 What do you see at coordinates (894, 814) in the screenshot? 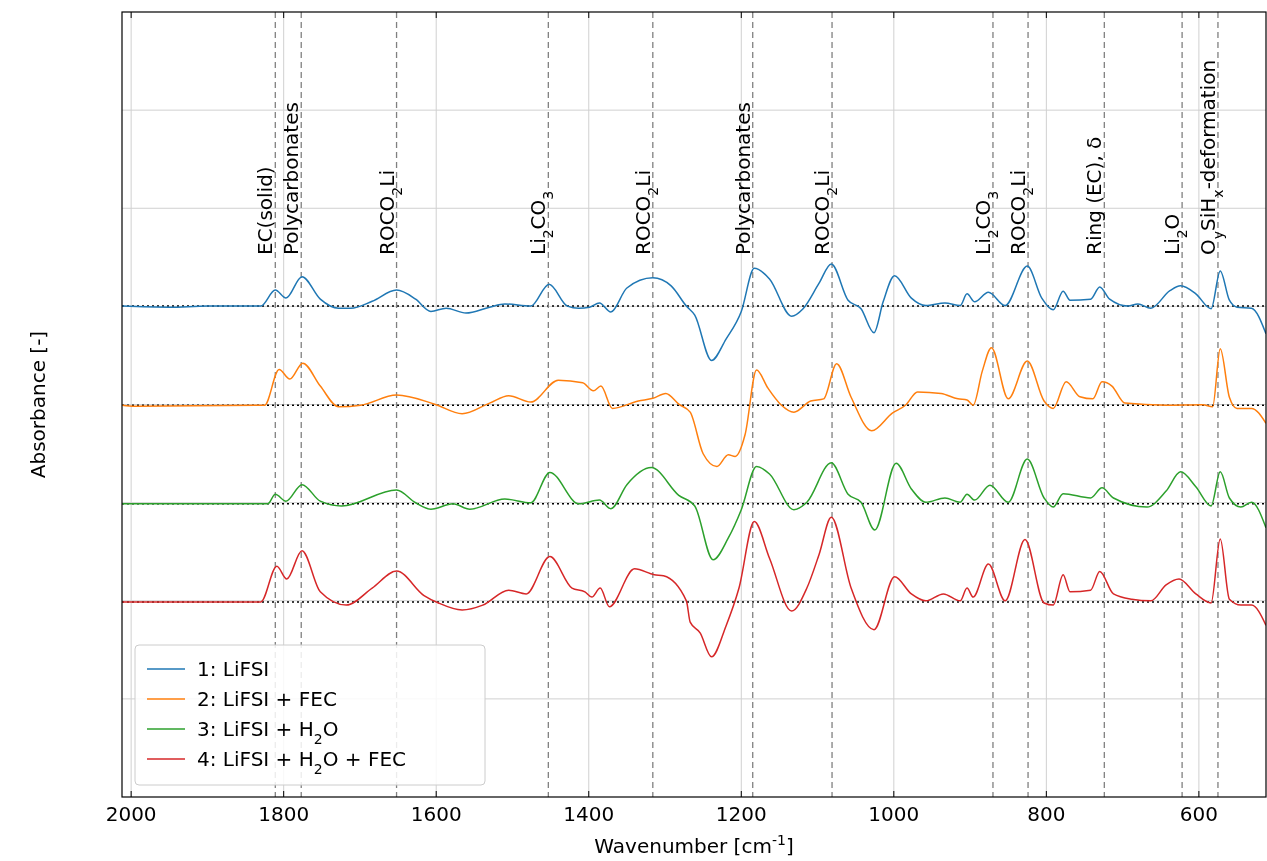
I see `x-tick-label: 1000` at bounding box center [894, 814].